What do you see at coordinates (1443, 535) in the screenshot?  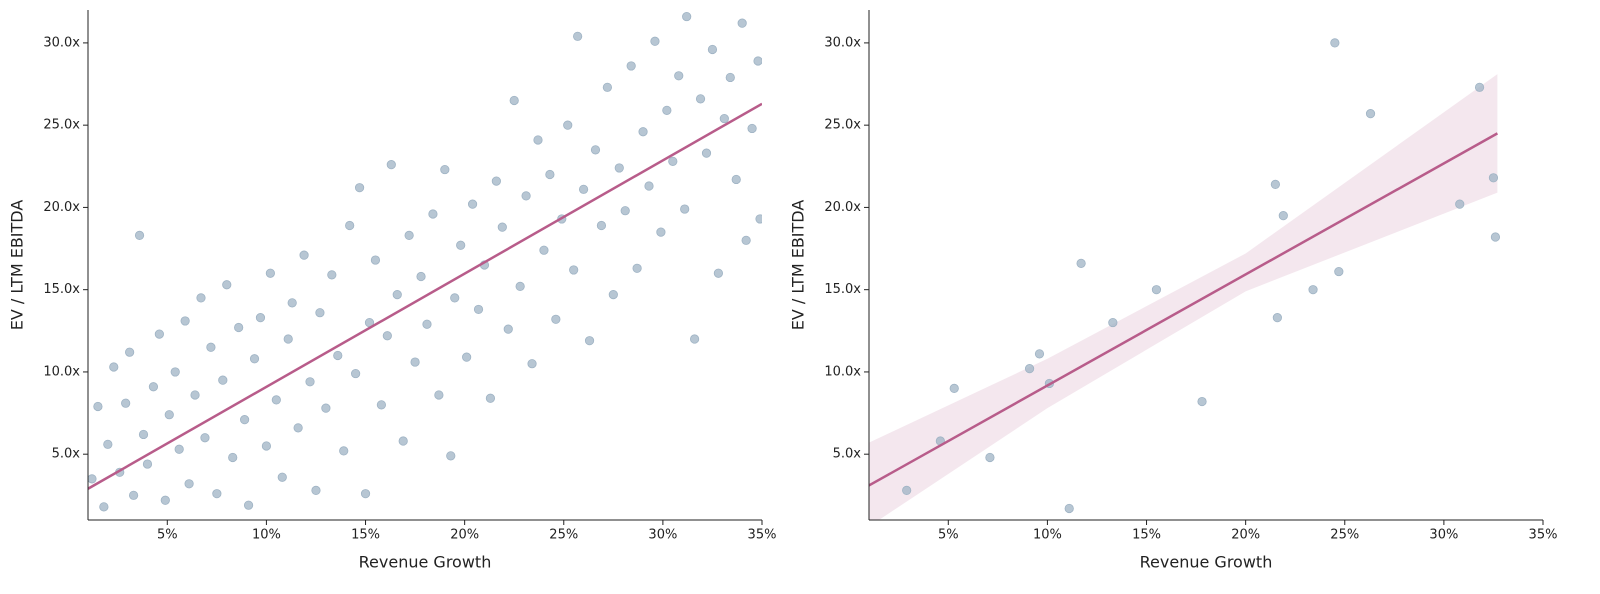 I see `x-tick-label: 30%` at bounding box center [1443, 535].